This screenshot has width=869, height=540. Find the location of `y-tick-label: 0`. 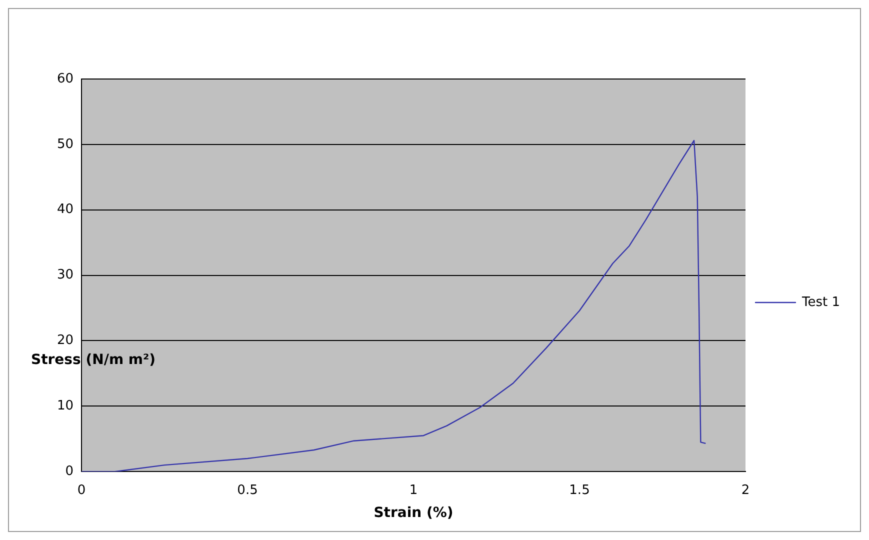

y-tick-label: 0 is located at coordinates (69, 471).